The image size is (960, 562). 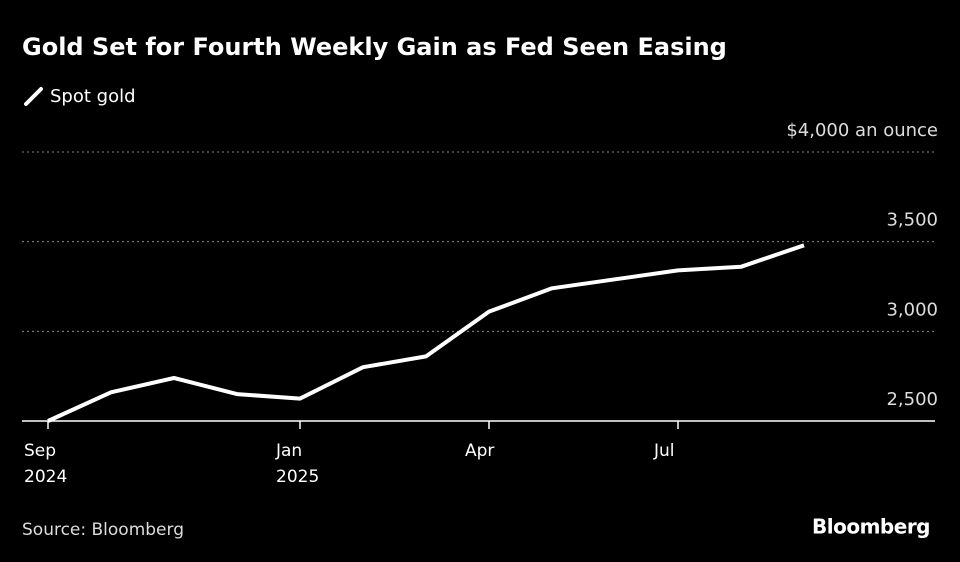 I want to click on y-tick-label: 3,500, so click(x=912, y=220).